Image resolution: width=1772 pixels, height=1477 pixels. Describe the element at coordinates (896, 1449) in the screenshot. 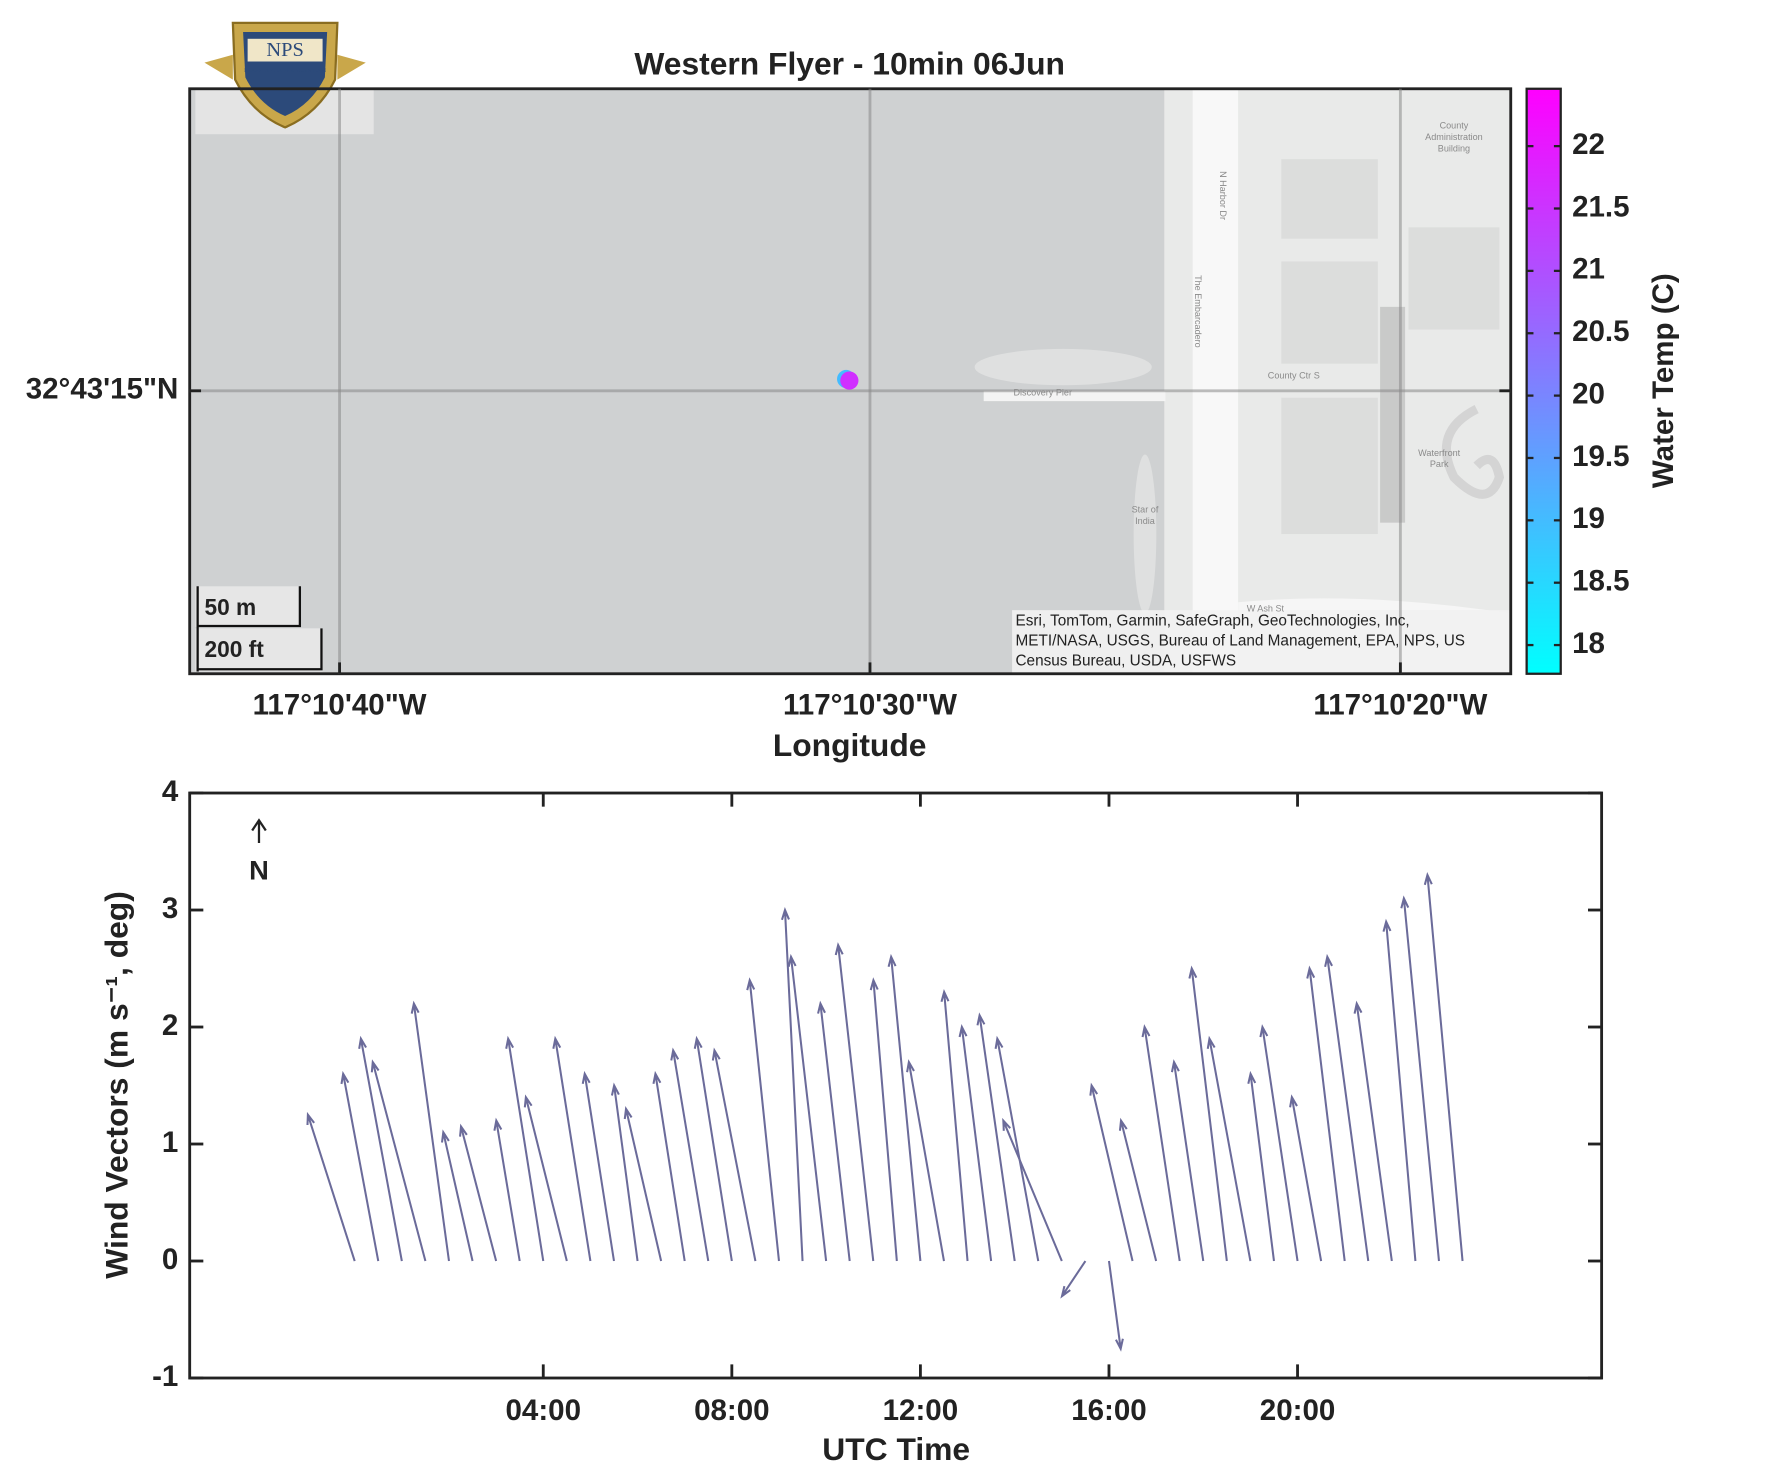

I see `x-axis-label: UTC Time` at that location.